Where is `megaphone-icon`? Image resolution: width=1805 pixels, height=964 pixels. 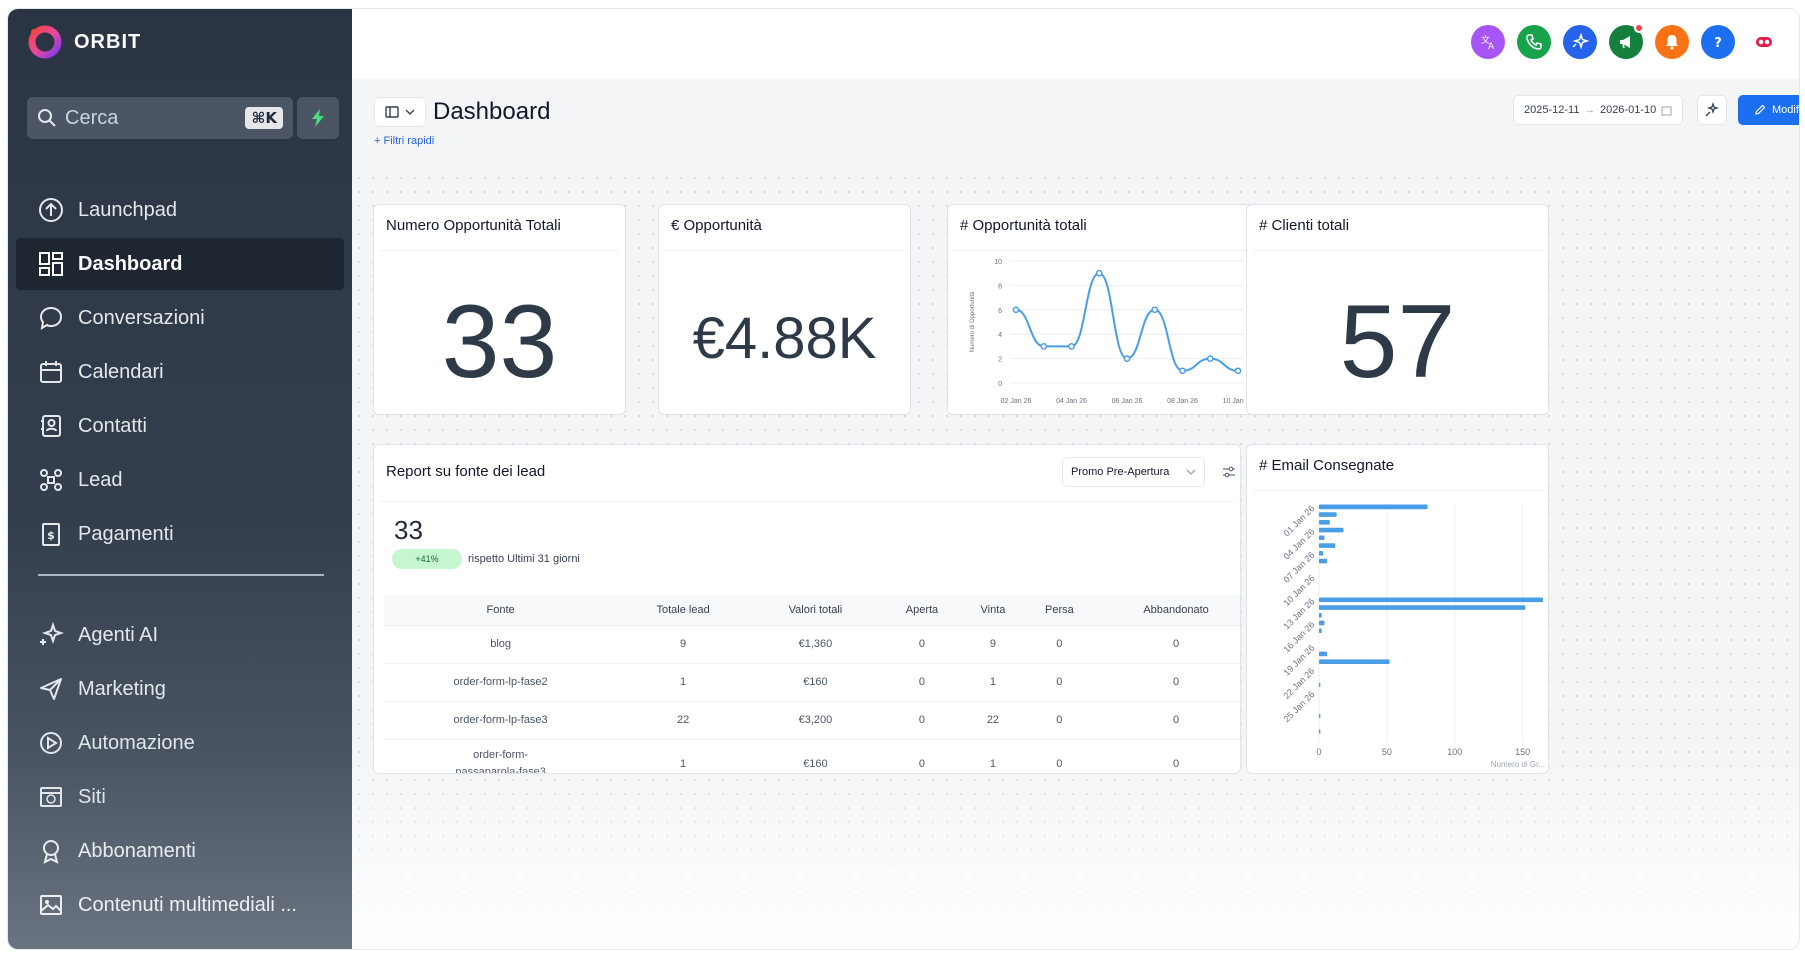 megaphone-icon is located at coordinates (1625, 42).